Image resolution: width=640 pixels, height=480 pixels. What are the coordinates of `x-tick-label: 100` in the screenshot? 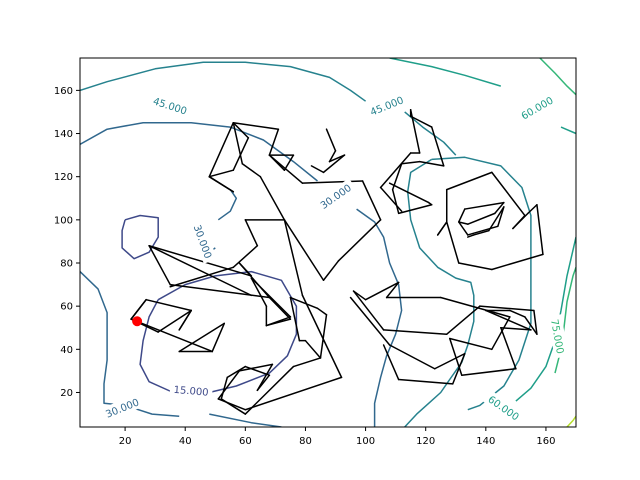 It's located at (365, 441).